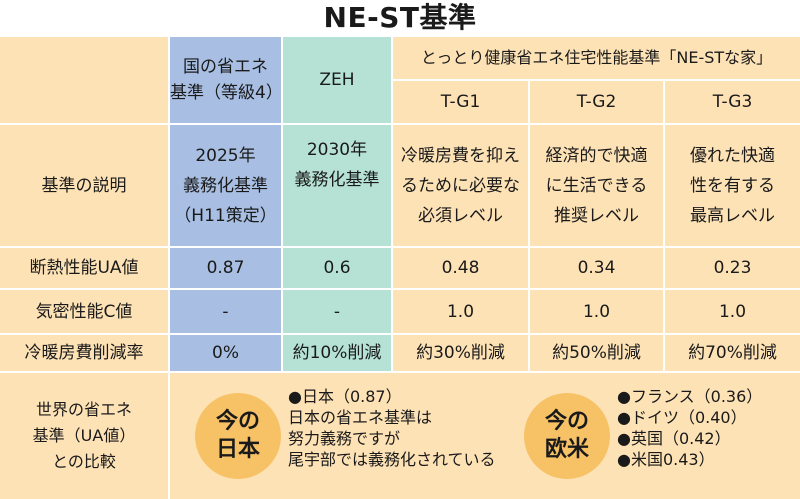  I want to click on world-label-line1: 世界の省エネ, so click(83, 409).